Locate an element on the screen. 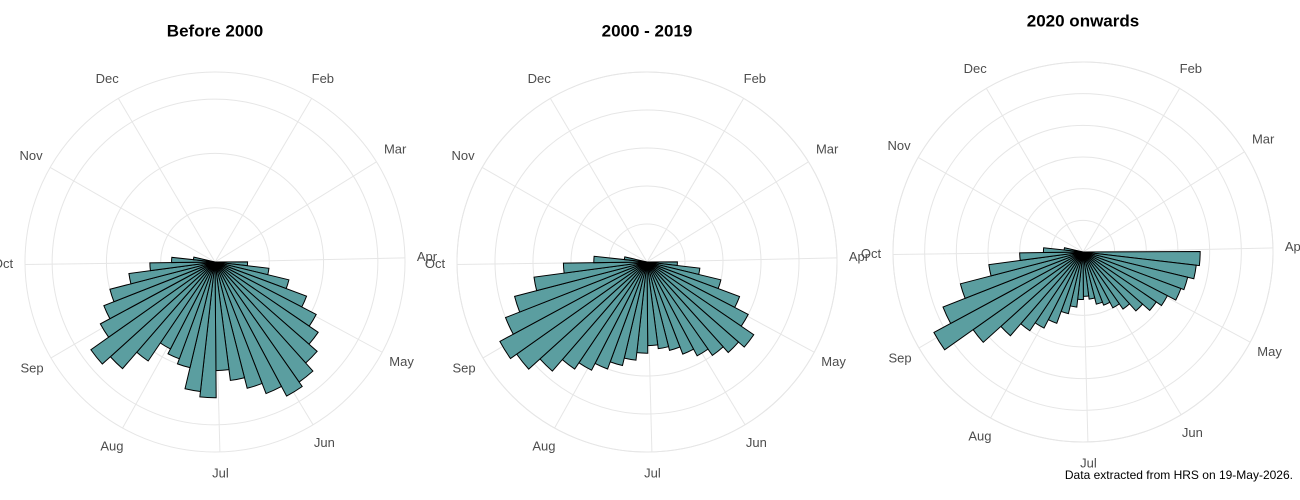  chart-title: 2020 onwards is located at coordinates (1083, 20).